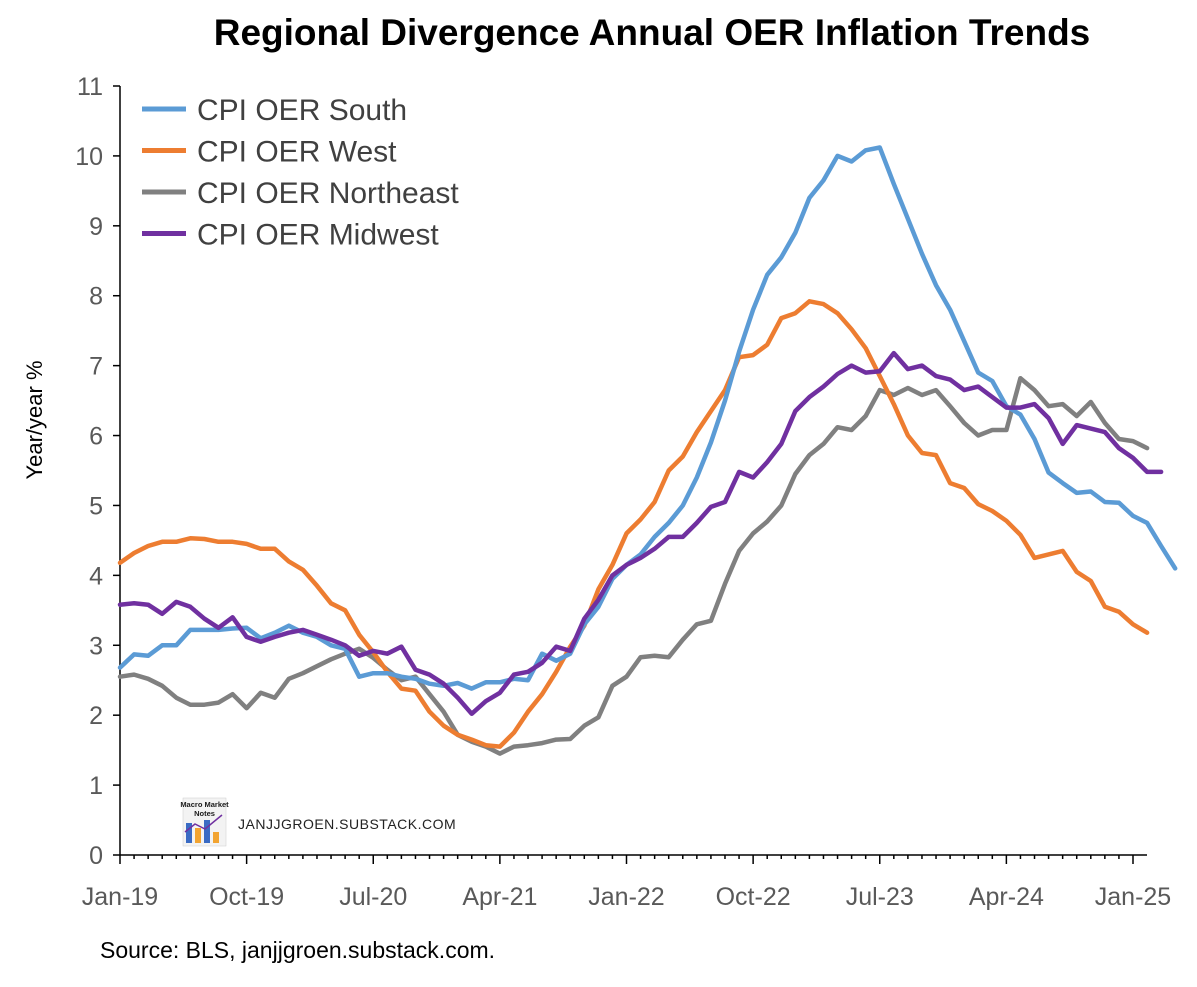 The height and width of the screenshot is (987, 1197). I want to click on x-tick-label: Oct-22, so click(753, 897).